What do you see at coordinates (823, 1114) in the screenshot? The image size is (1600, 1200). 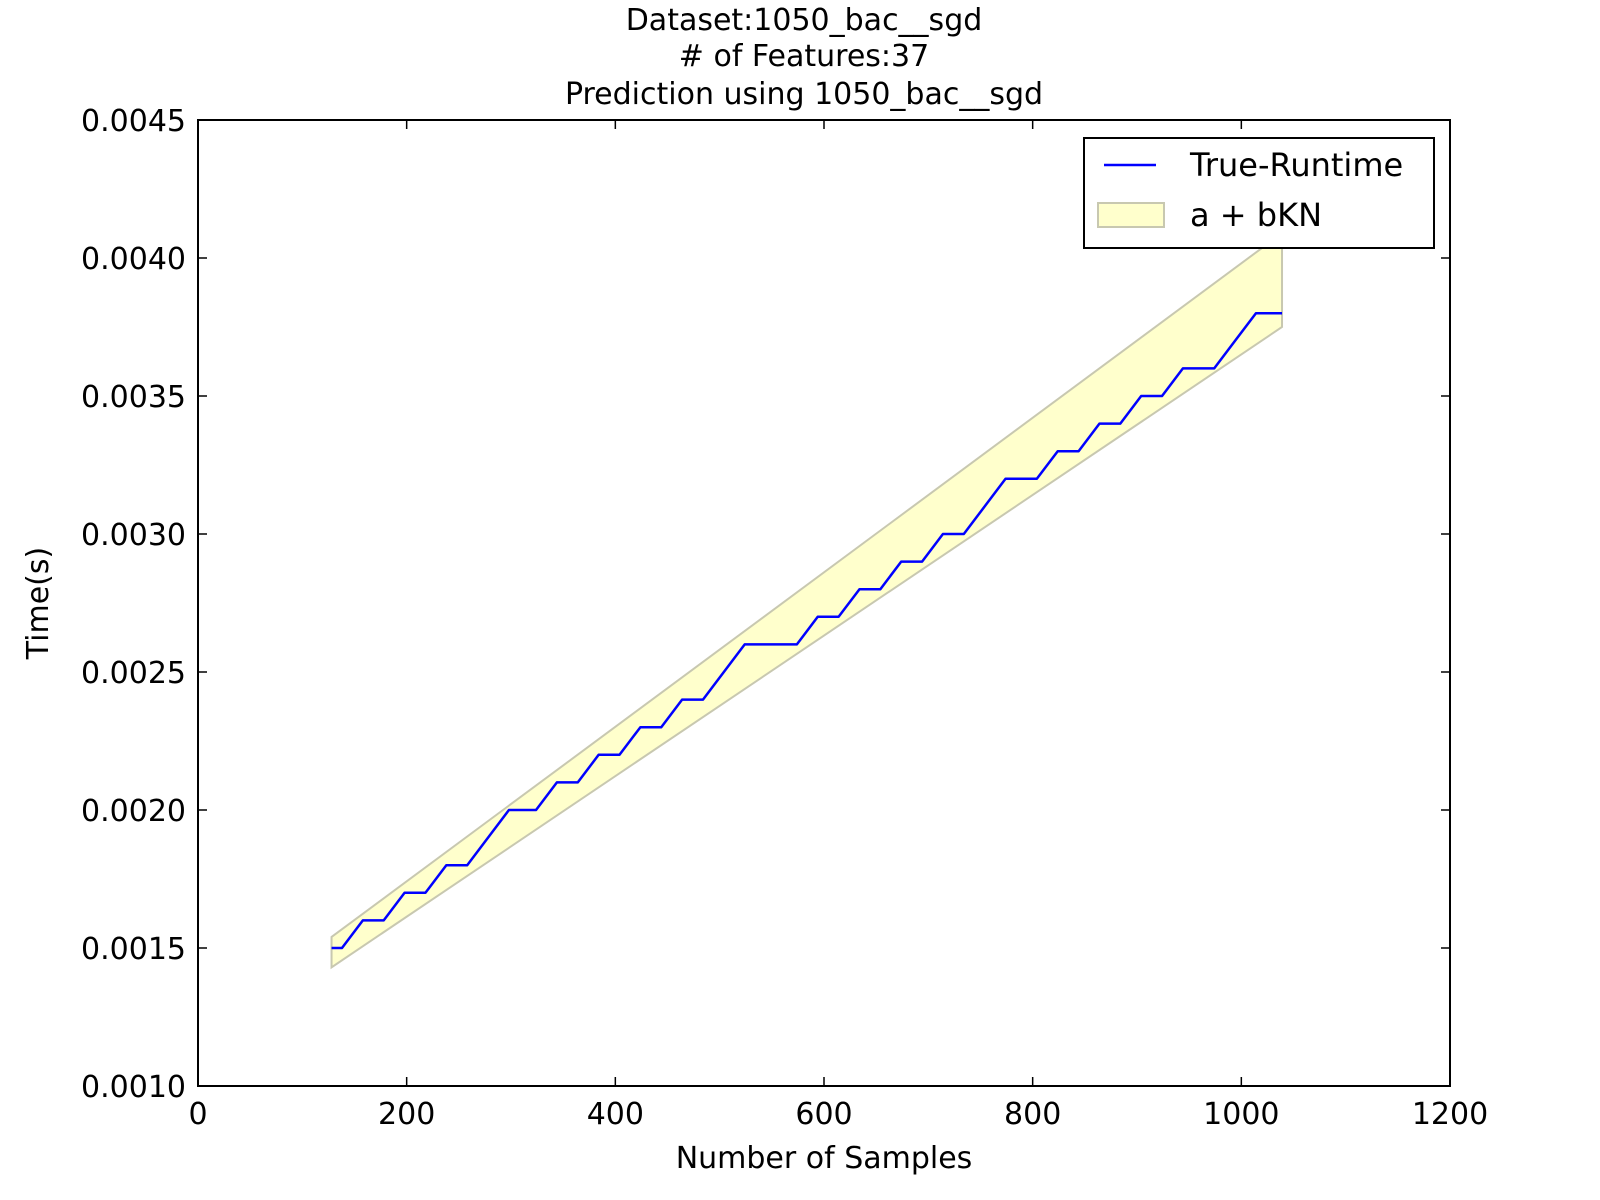 I see `x-tick-label: 600` at bounding box center [823, 1114].